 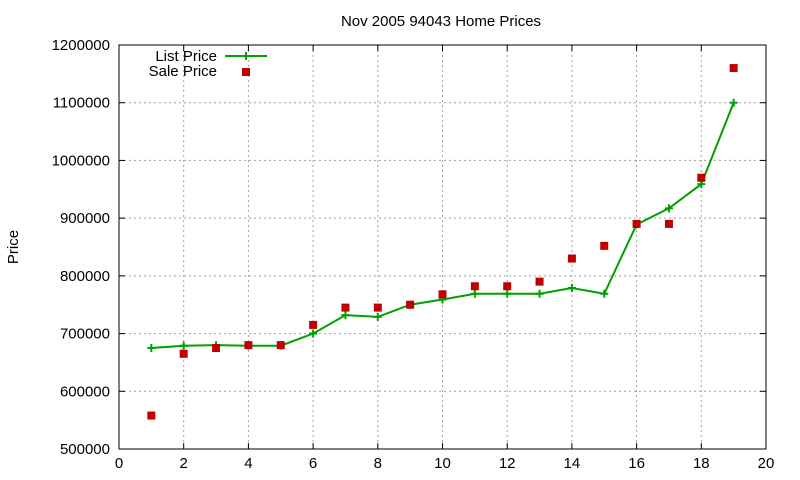 I want to click on legend-symbol-sale-price, so click(x=246, y=72).